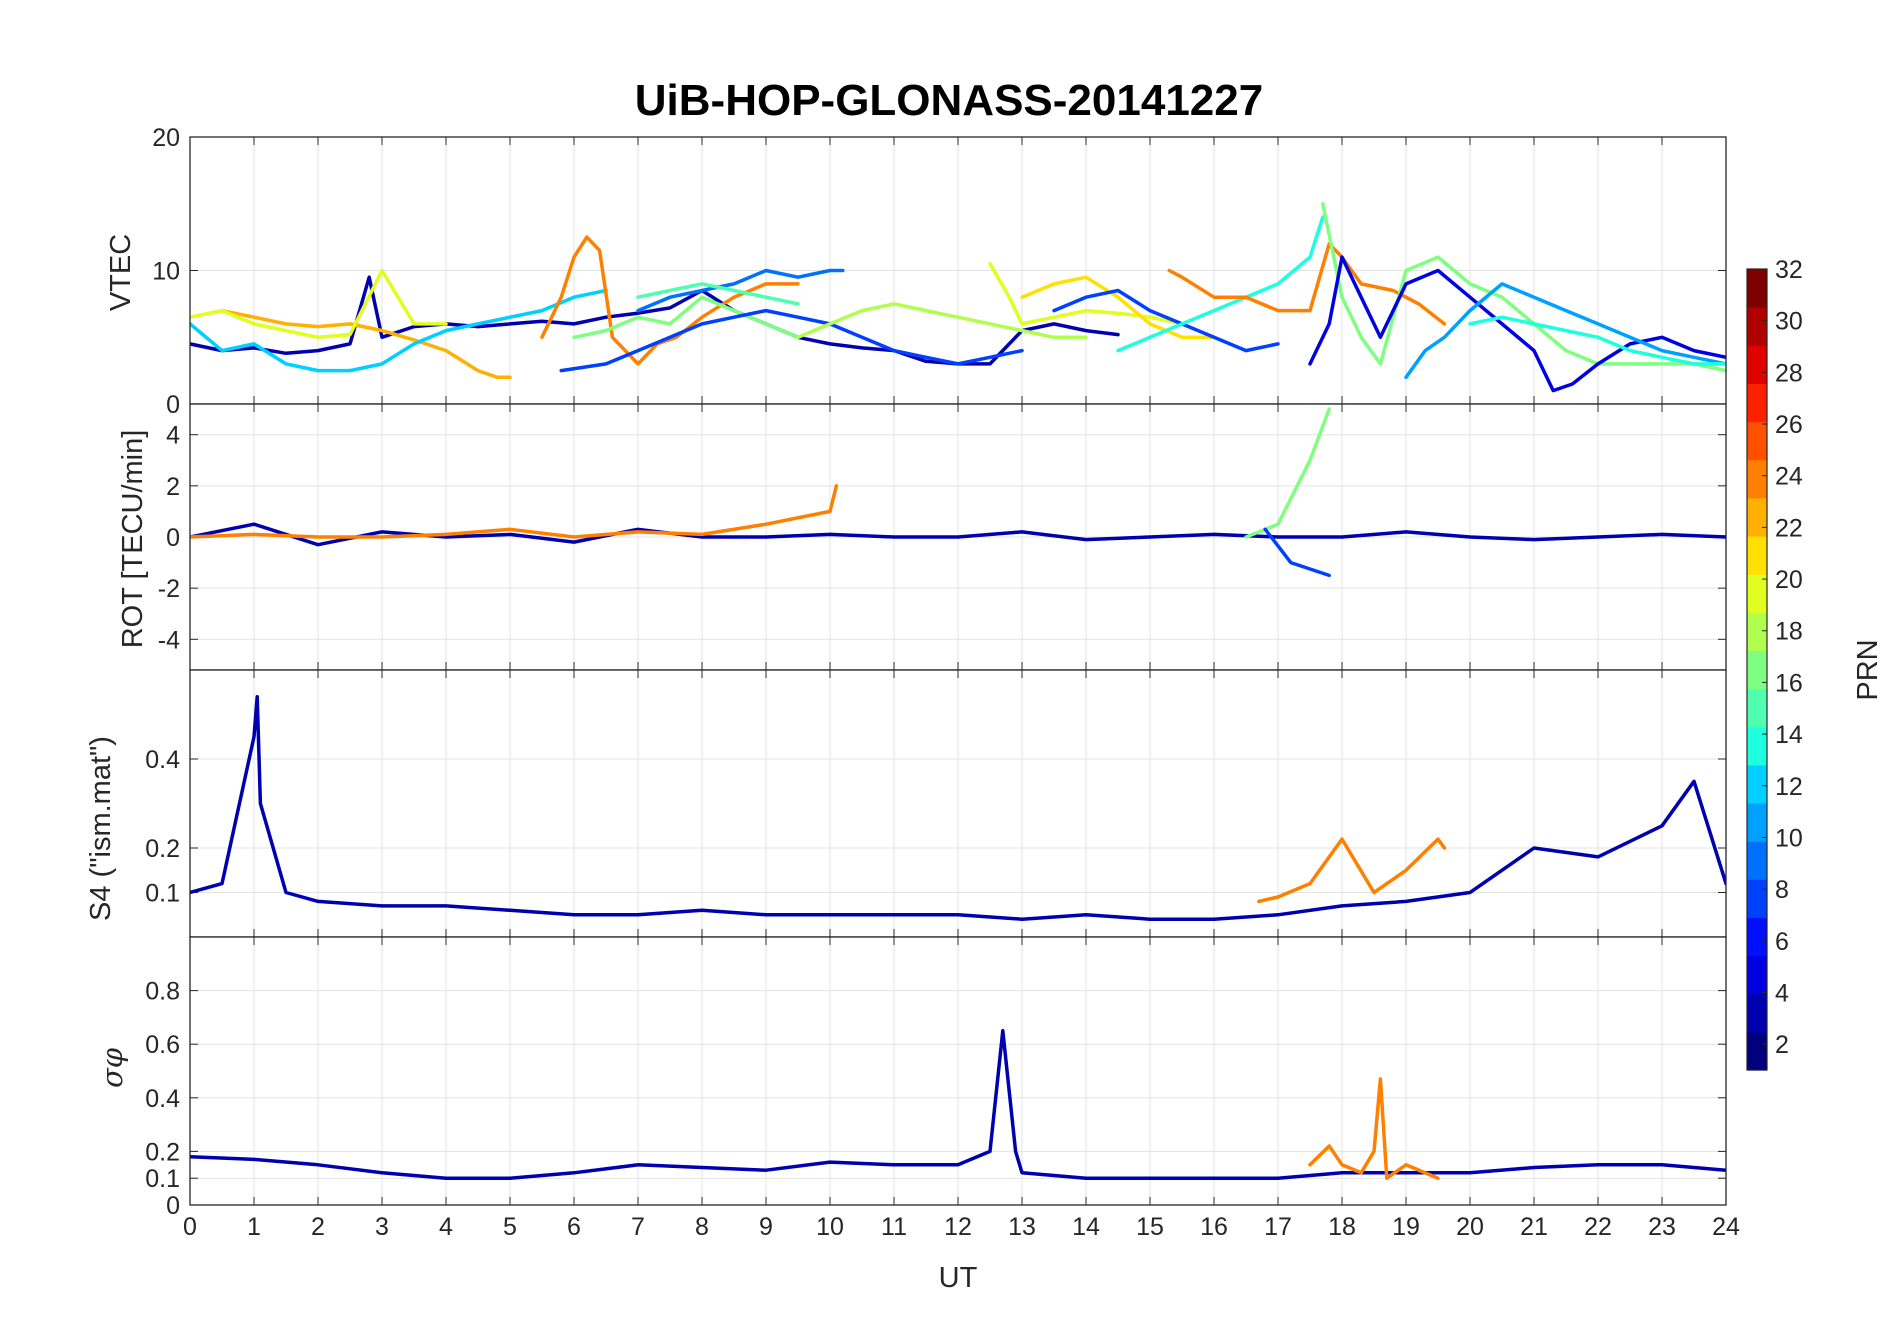 The image size is (1902, 1330). Describe the element at coordinates (1214, 1227) in the screenshot. I see `x-tick-label: 16` at that location.